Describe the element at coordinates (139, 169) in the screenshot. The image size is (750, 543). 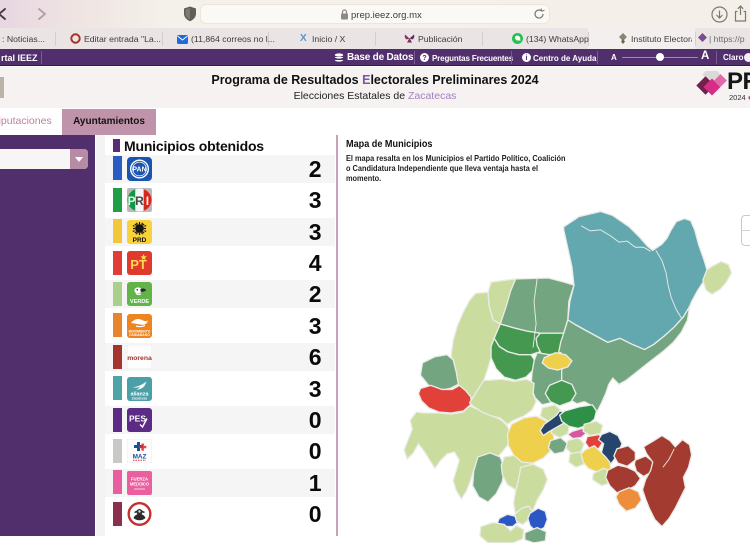
I see `svg-text: PAN` at that location.